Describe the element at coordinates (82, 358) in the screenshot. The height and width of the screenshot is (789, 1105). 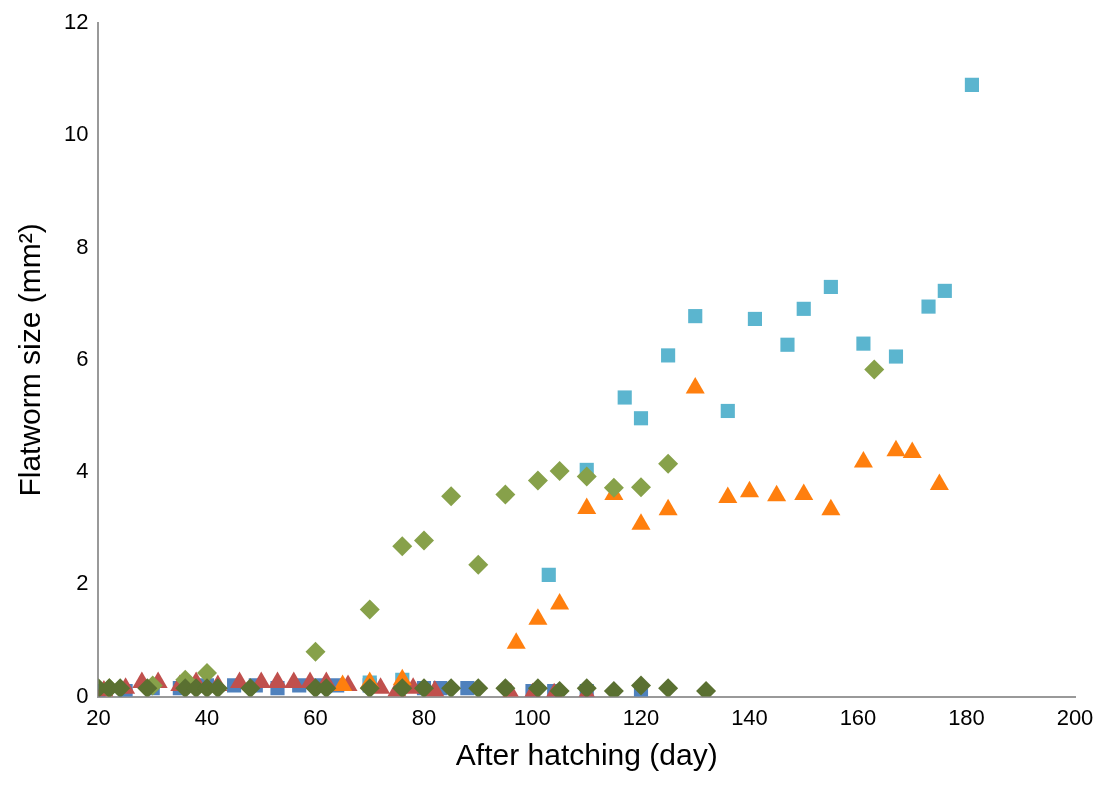
I see `y-tick-label: 6` at that location.